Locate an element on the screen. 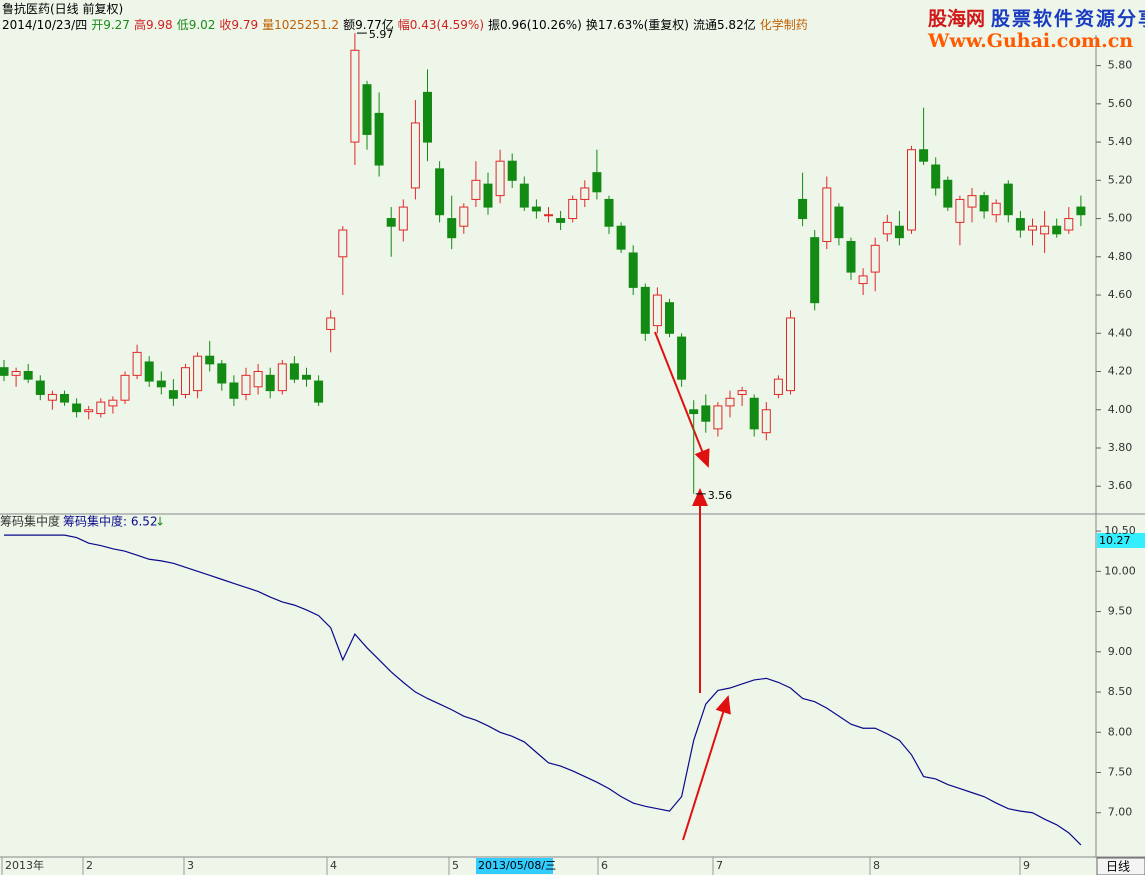  change: 幅0.43(4.59%) is located at coordinates (441, 25).